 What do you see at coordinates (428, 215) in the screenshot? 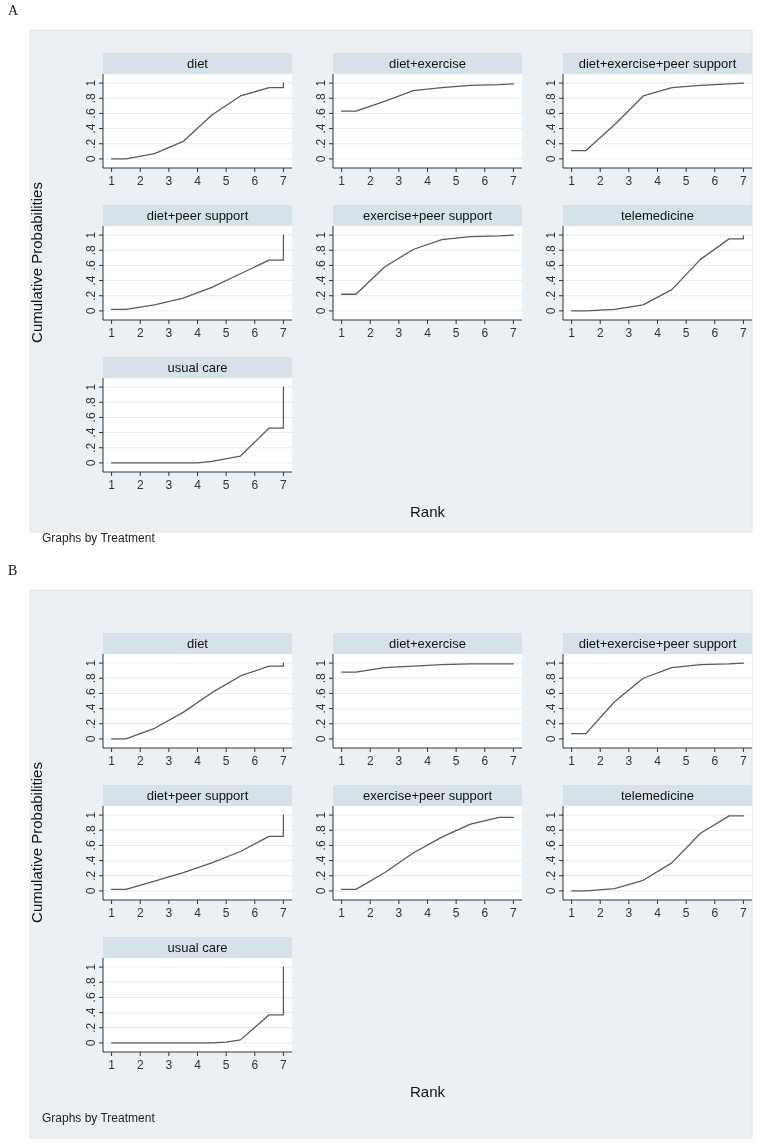
I see `chart-title: exercise+peer support` at bounding box center [428, 215].